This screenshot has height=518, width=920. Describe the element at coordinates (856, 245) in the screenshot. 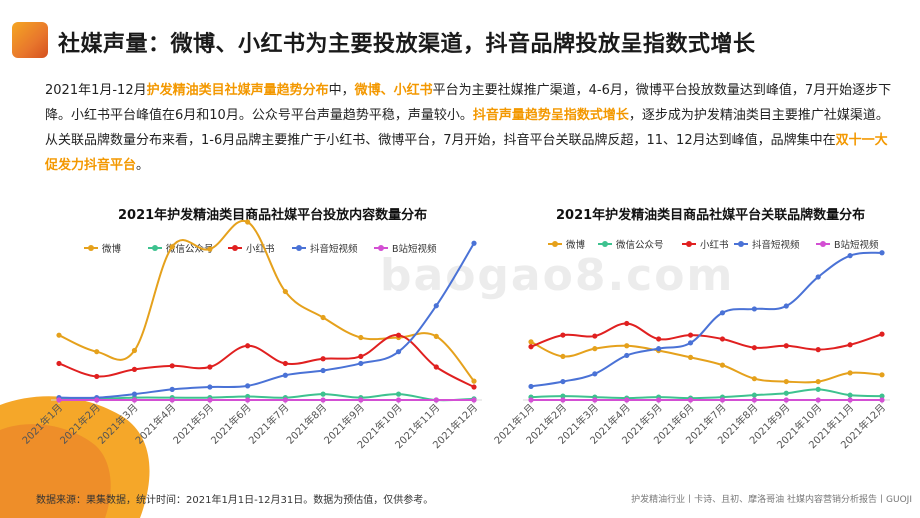

I see `chart-1-legend-label-4: B站短视频` at that location.